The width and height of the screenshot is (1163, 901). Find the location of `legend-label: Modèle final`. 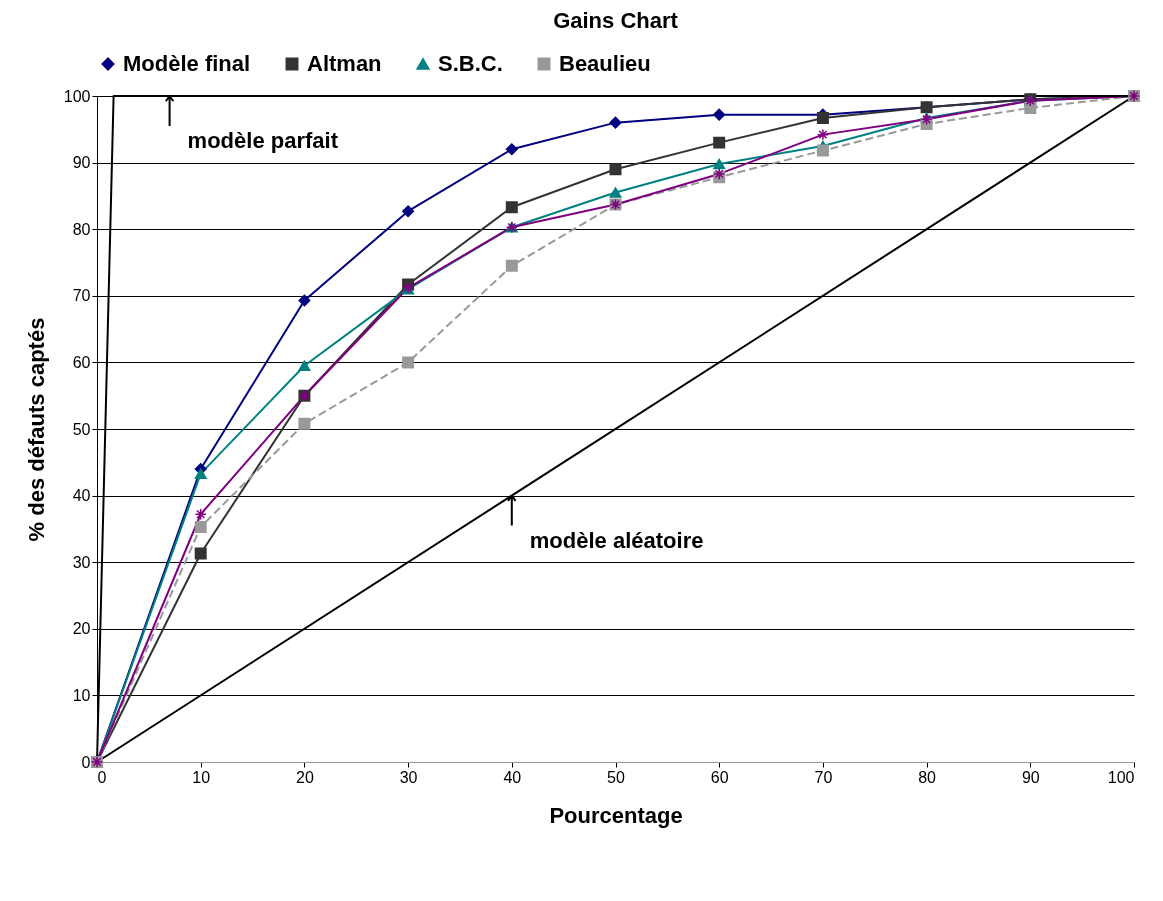

legend-label: Modèle final is located at coordinates (187, 63).